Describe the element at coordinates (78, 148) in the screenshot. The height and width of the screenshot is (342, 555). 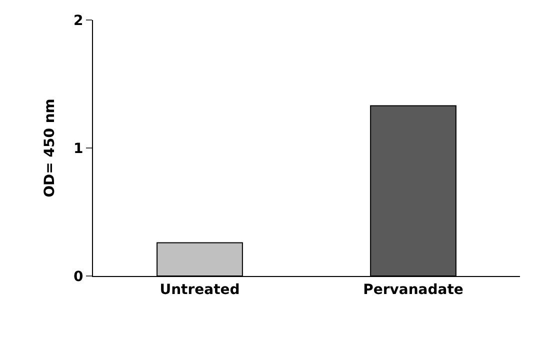
I see `y-tick-label: 1` at that location.